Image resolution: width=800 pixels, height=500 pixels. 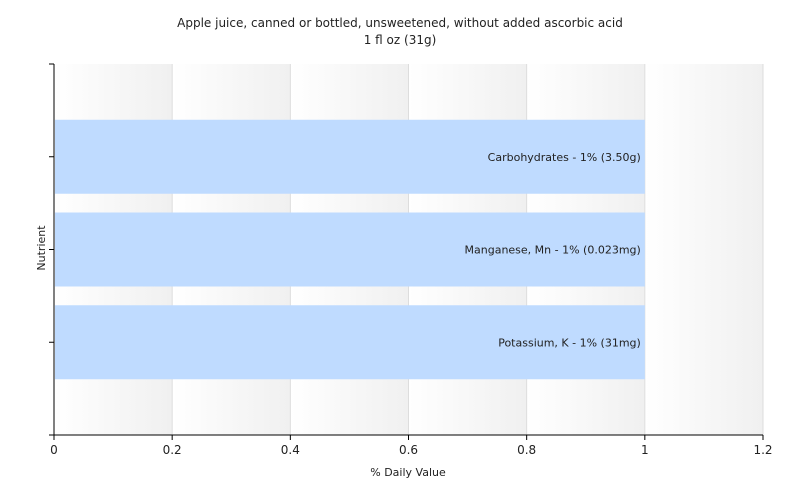 I want to click on tick-labels: 0 0.2 0.4 0.6 0.8 1 1.2, so click(x=411, y=450).